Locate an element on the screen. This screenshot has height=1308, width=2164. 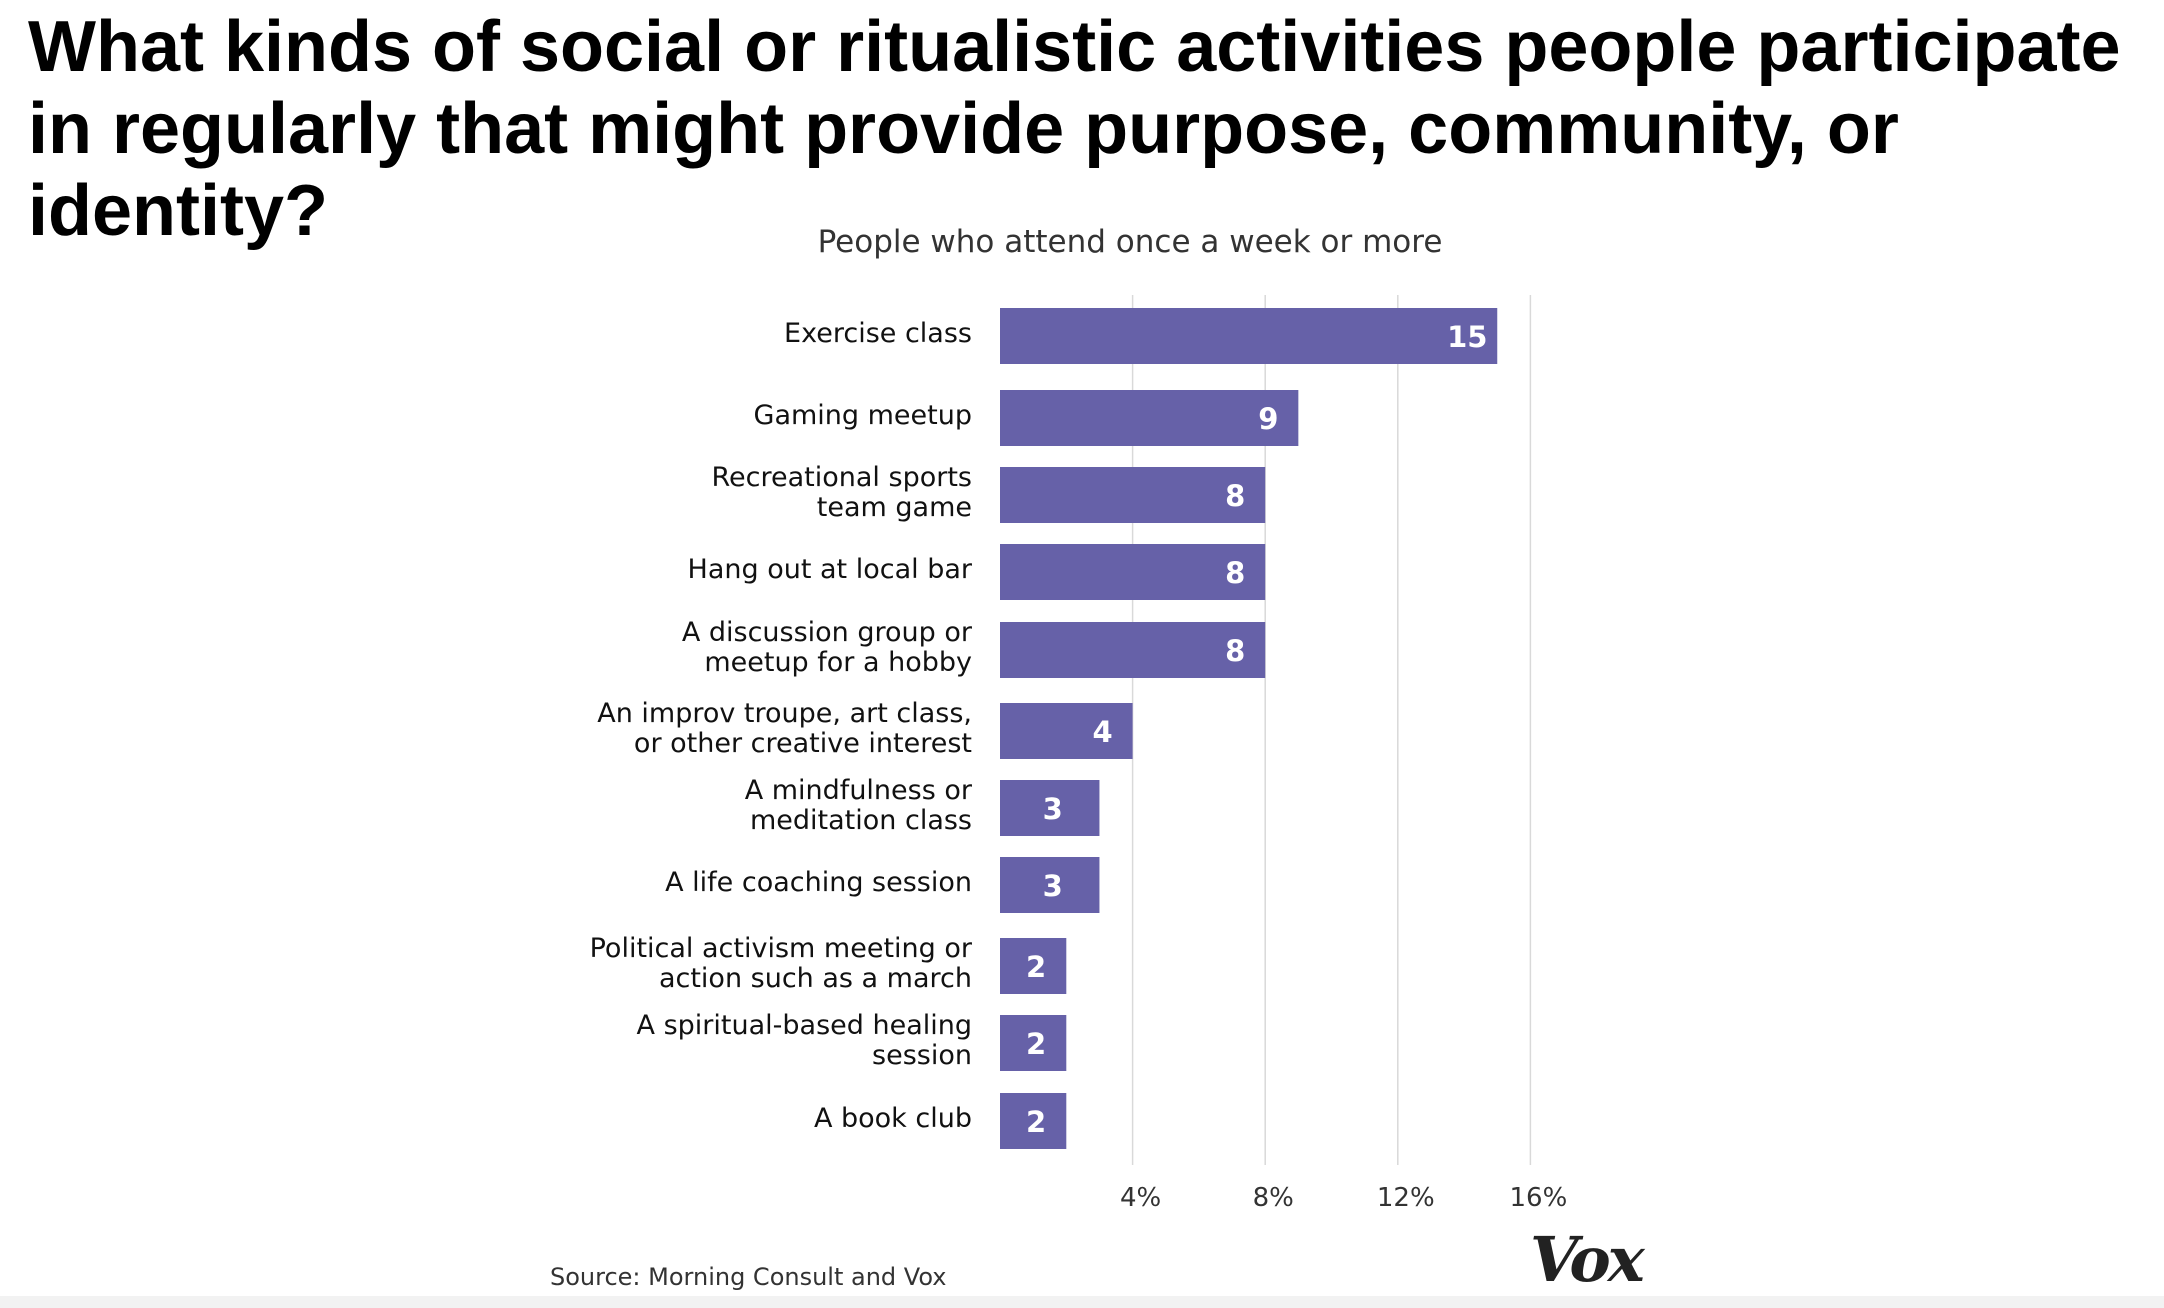
category-label: Gaming meetup is located at coordinates (862, 415).